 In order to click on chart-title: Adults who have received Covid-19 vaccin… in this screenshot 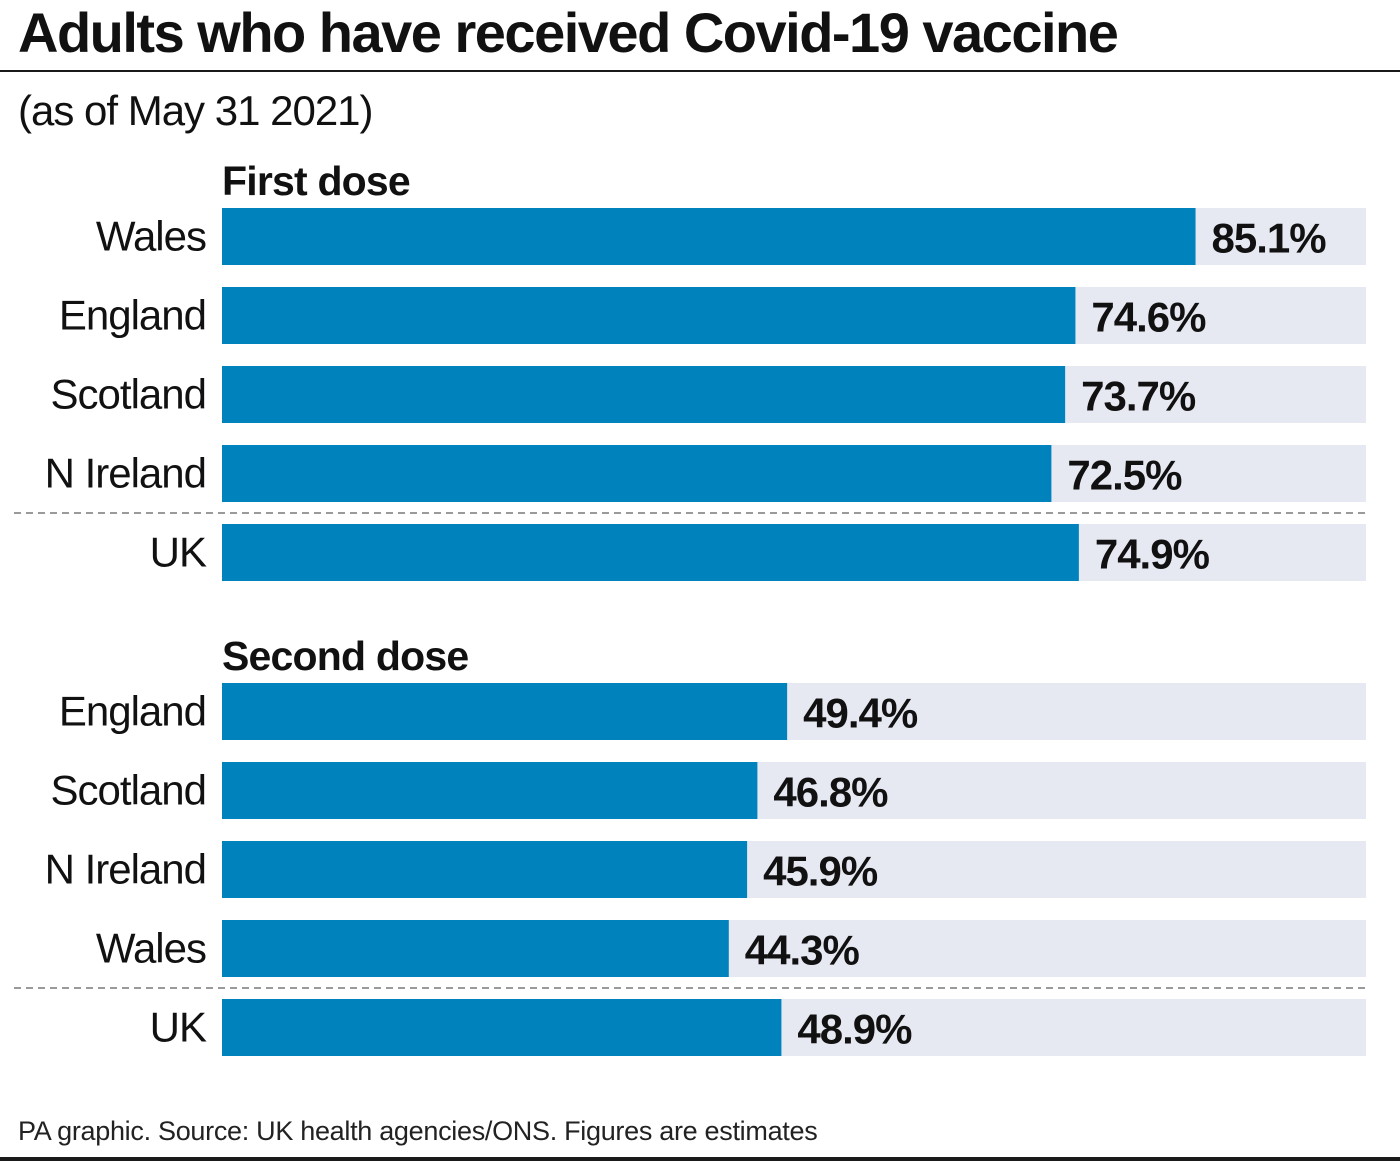, I will do `click(568, 32)`.